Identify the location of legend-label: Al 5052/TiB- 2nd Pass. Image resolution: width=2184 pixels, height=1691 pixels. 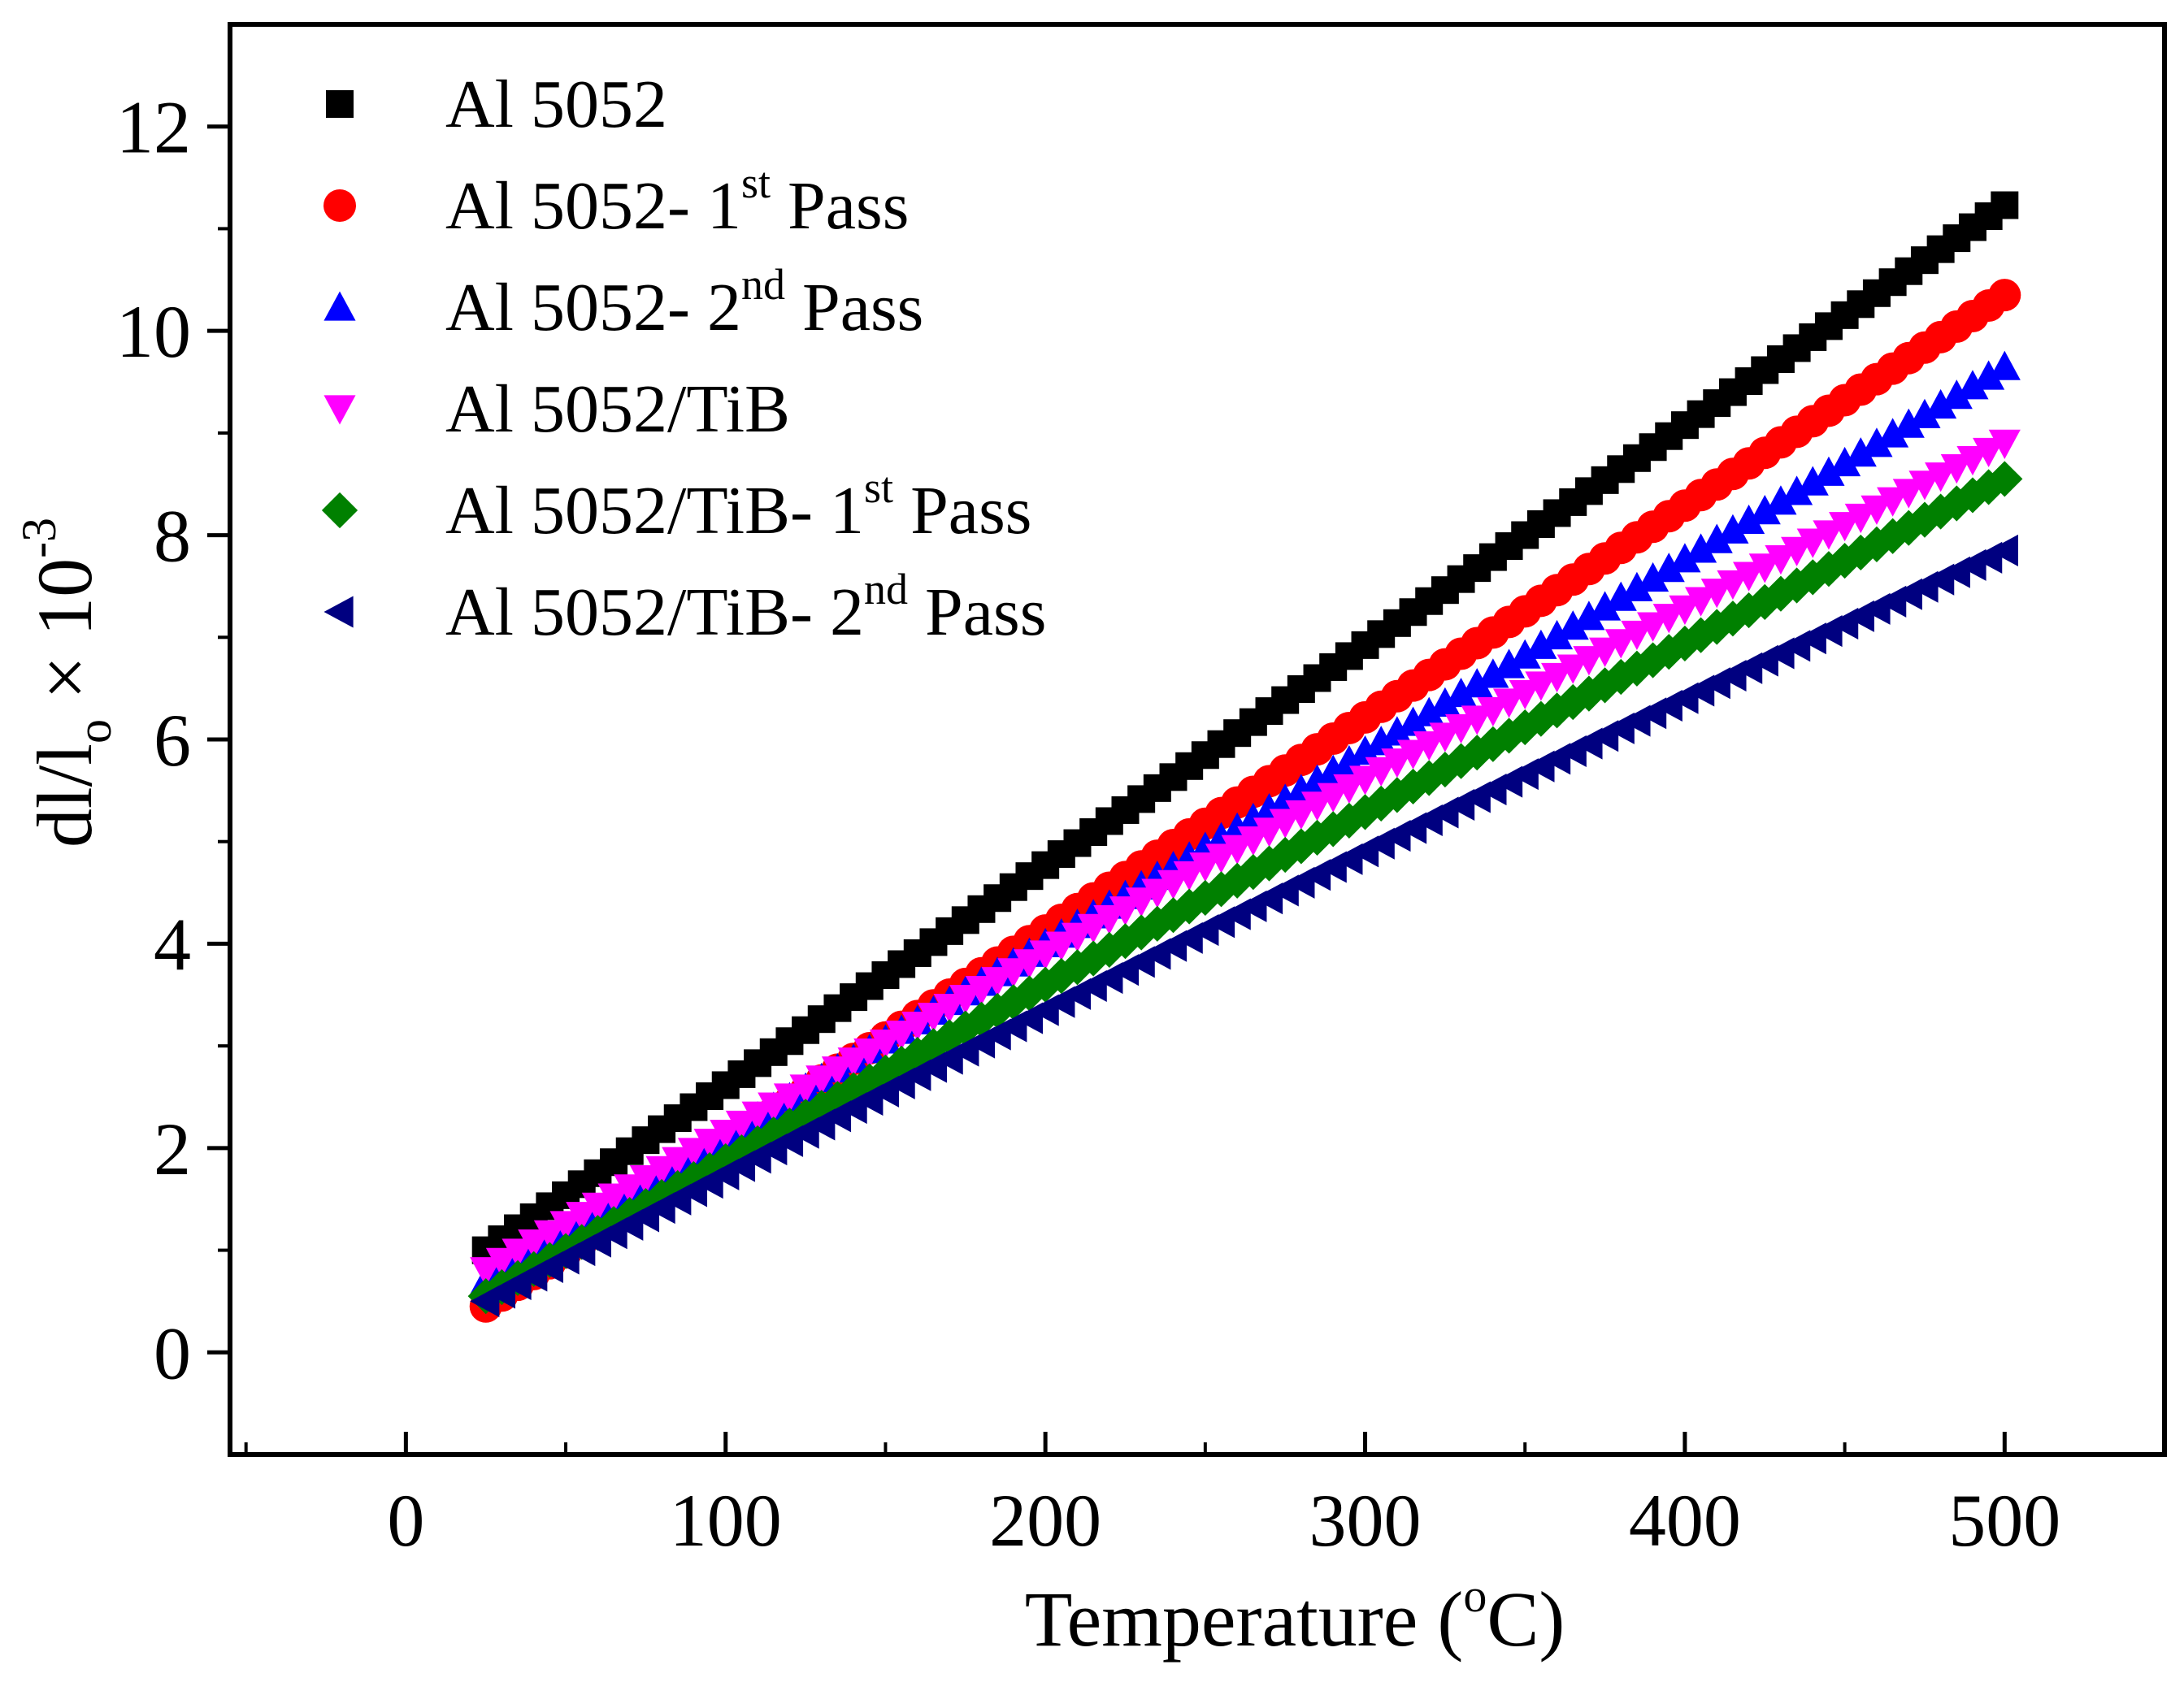
(745, 608).